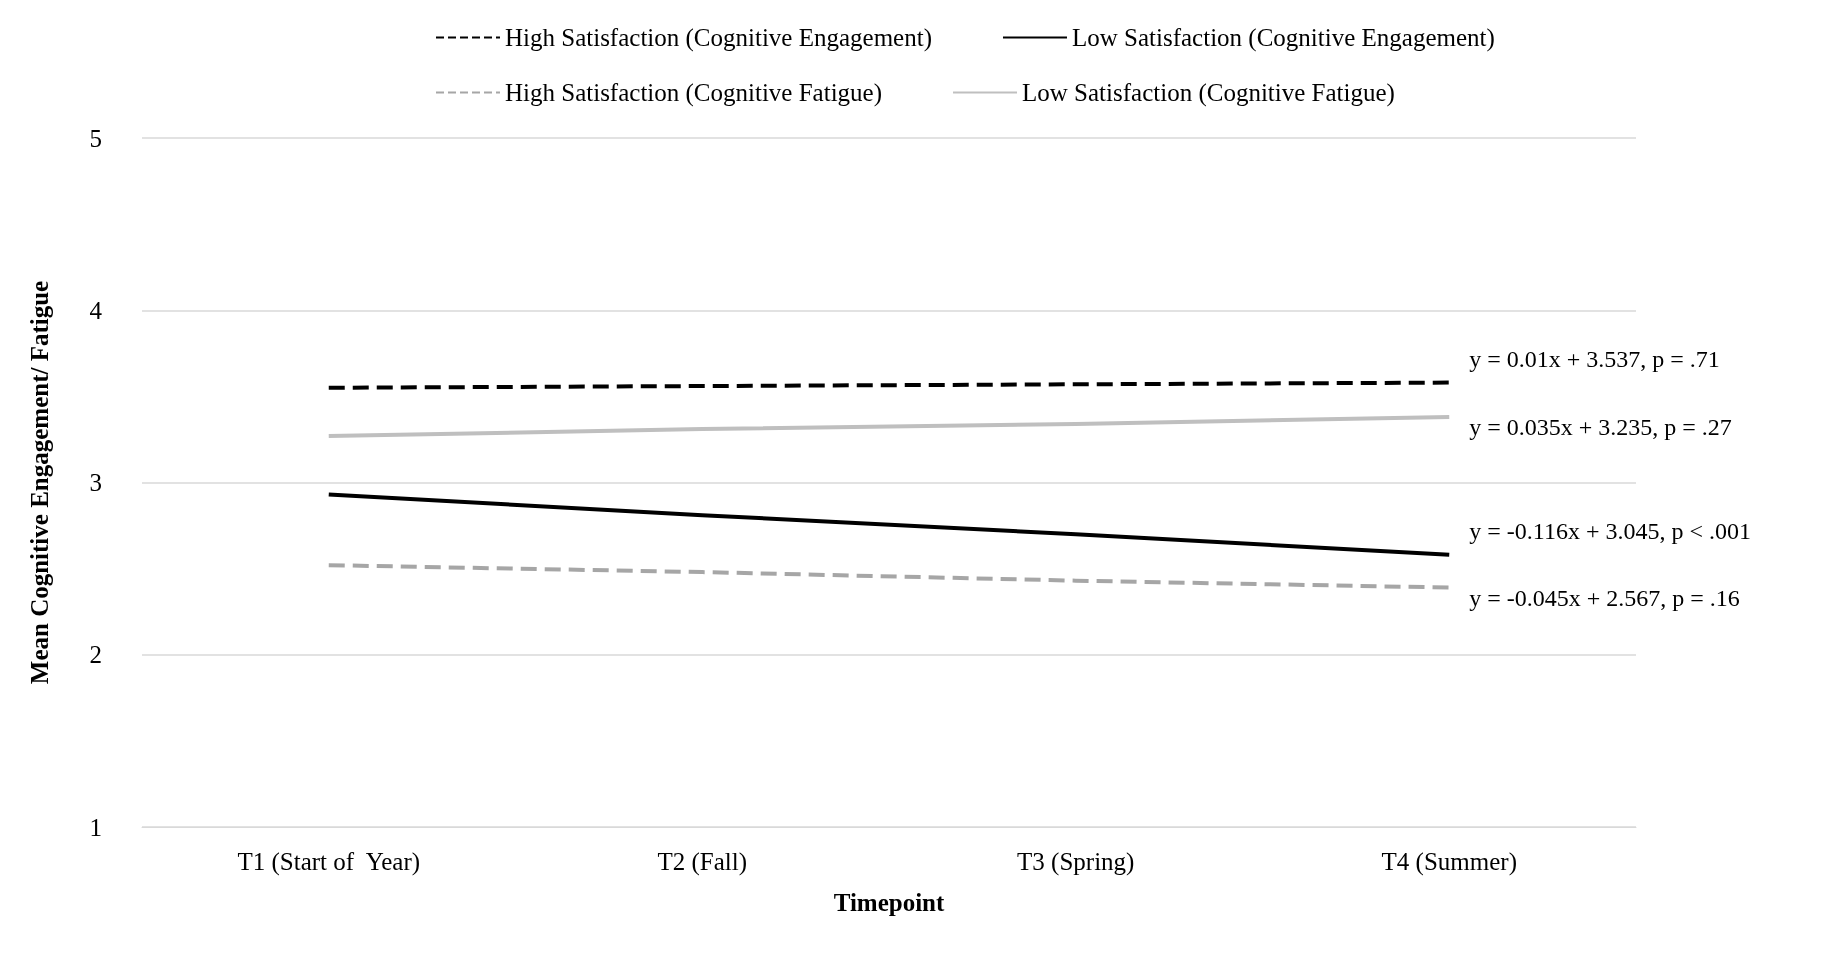 The width and height of the screenshot is (1830, 968). I want to click on y-axis-title: Mean Cognitive Engagement/ Fatigue, so click(39, 482).